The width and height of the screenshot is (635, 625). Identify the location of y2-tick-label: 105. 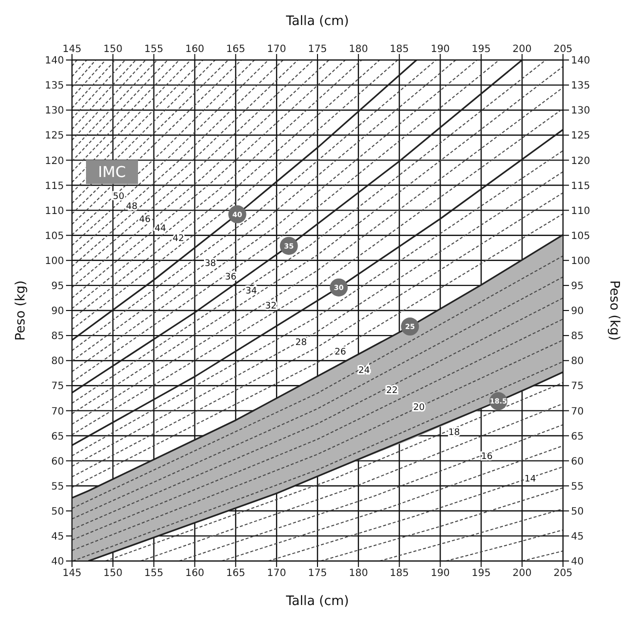
(580, 236).